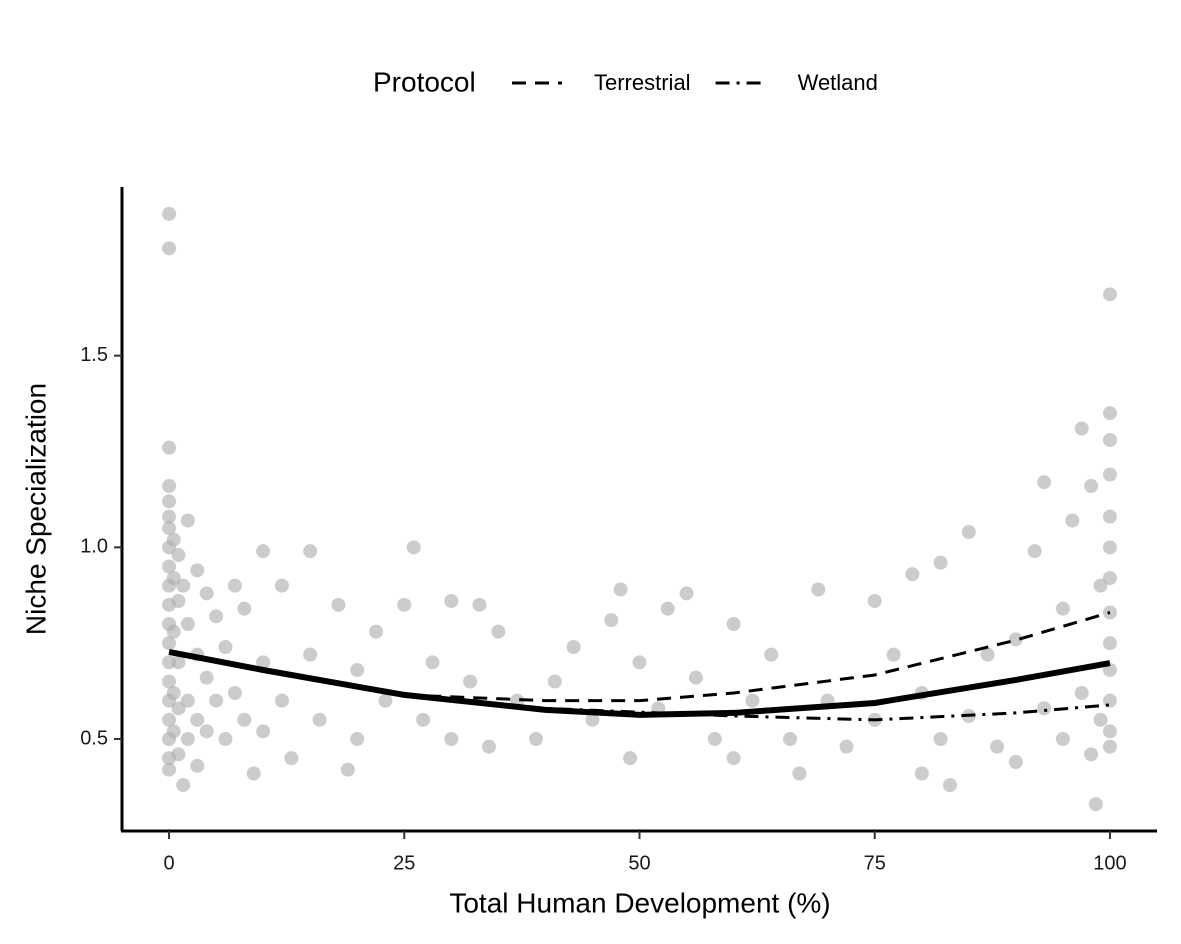  What do you see at coordinates (94, 355) in the screenshot?
I see `y-tick-label: 1.5` at bounding box center [94, 355].